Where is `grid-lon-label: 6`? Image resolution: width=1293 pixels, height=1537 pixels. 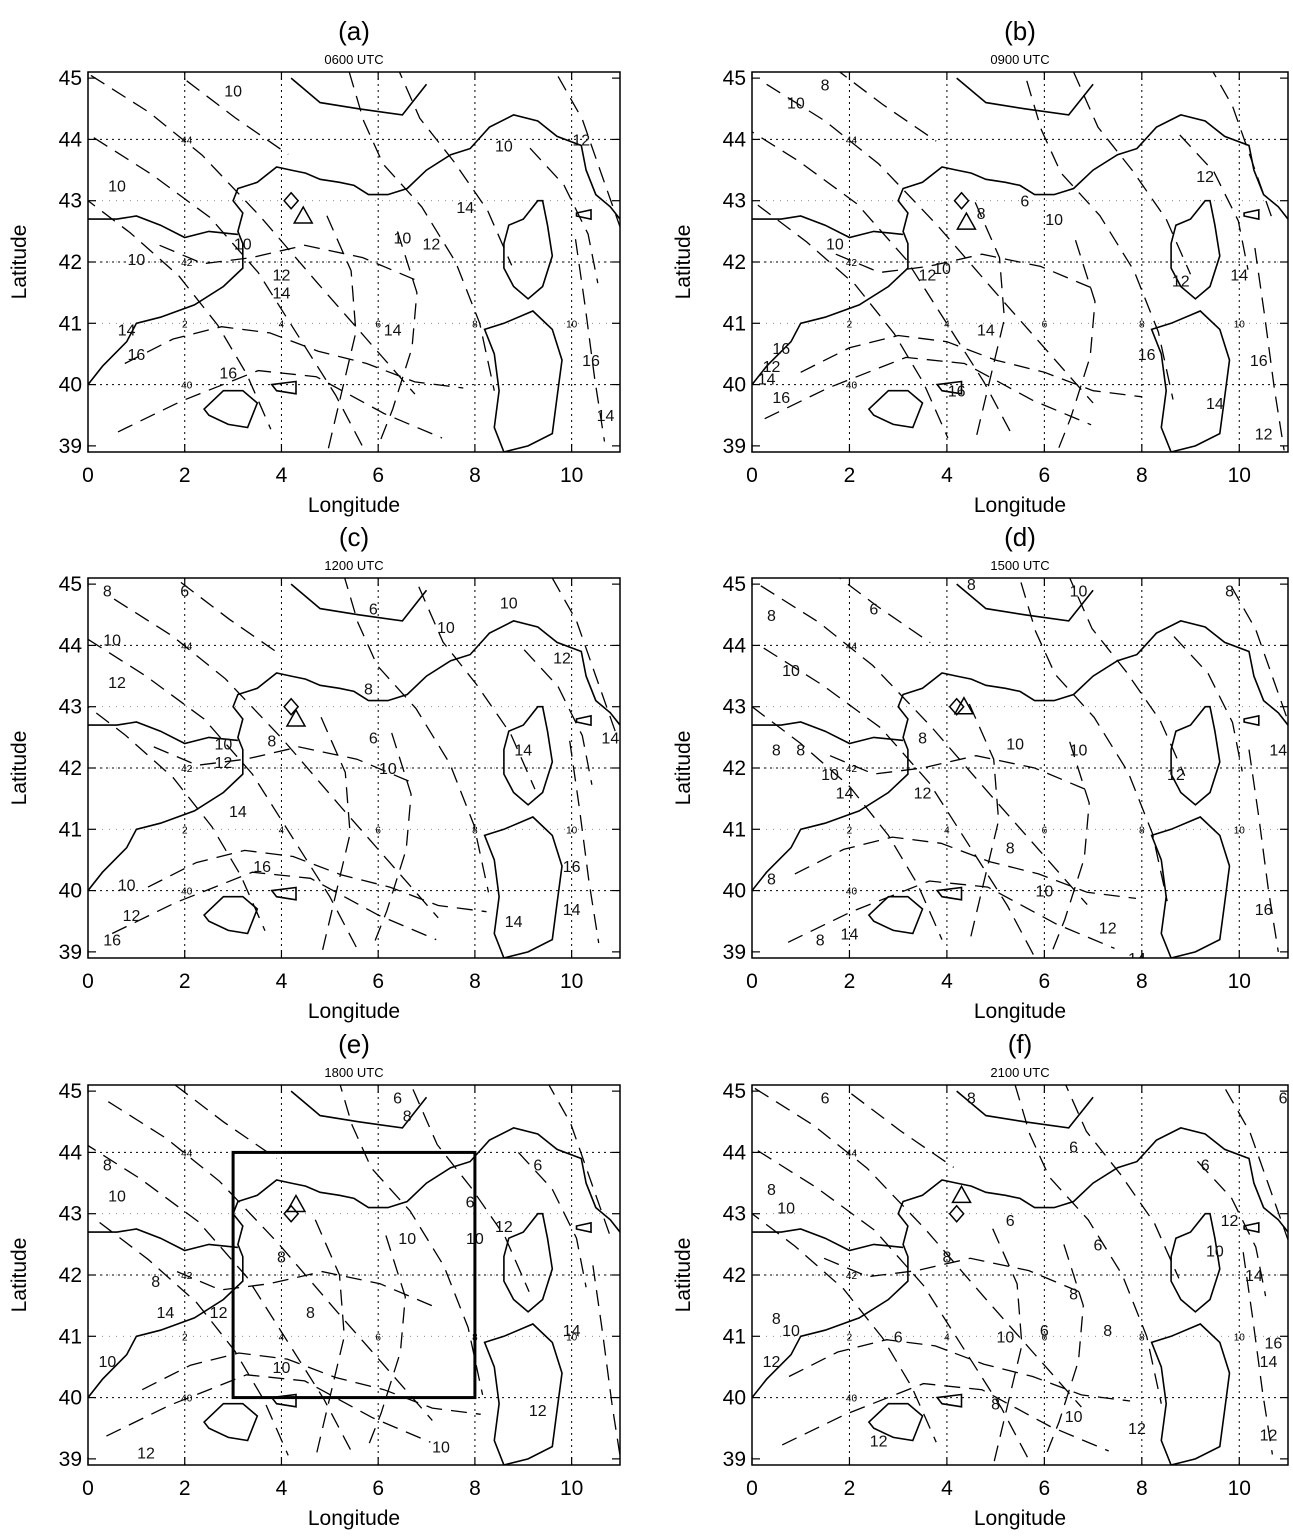
grid-lon-label: 6 is located at coordinates (1045, 1337).